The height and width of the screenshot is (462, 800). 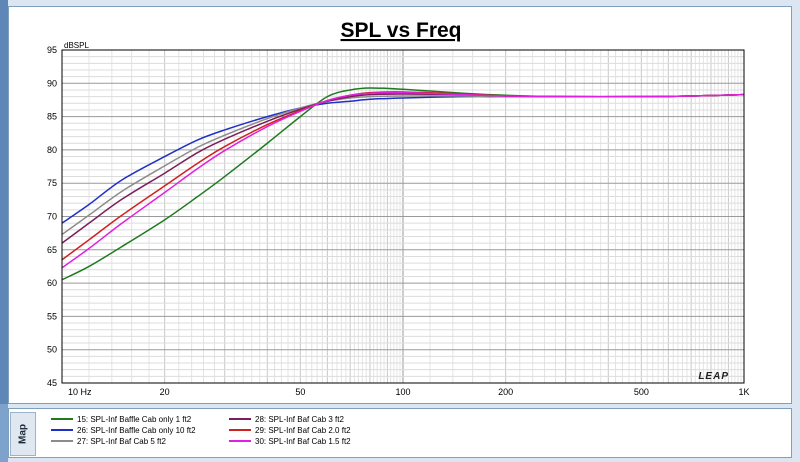 I want to click on y-tick-label: 80, so click(x=52, y=150).